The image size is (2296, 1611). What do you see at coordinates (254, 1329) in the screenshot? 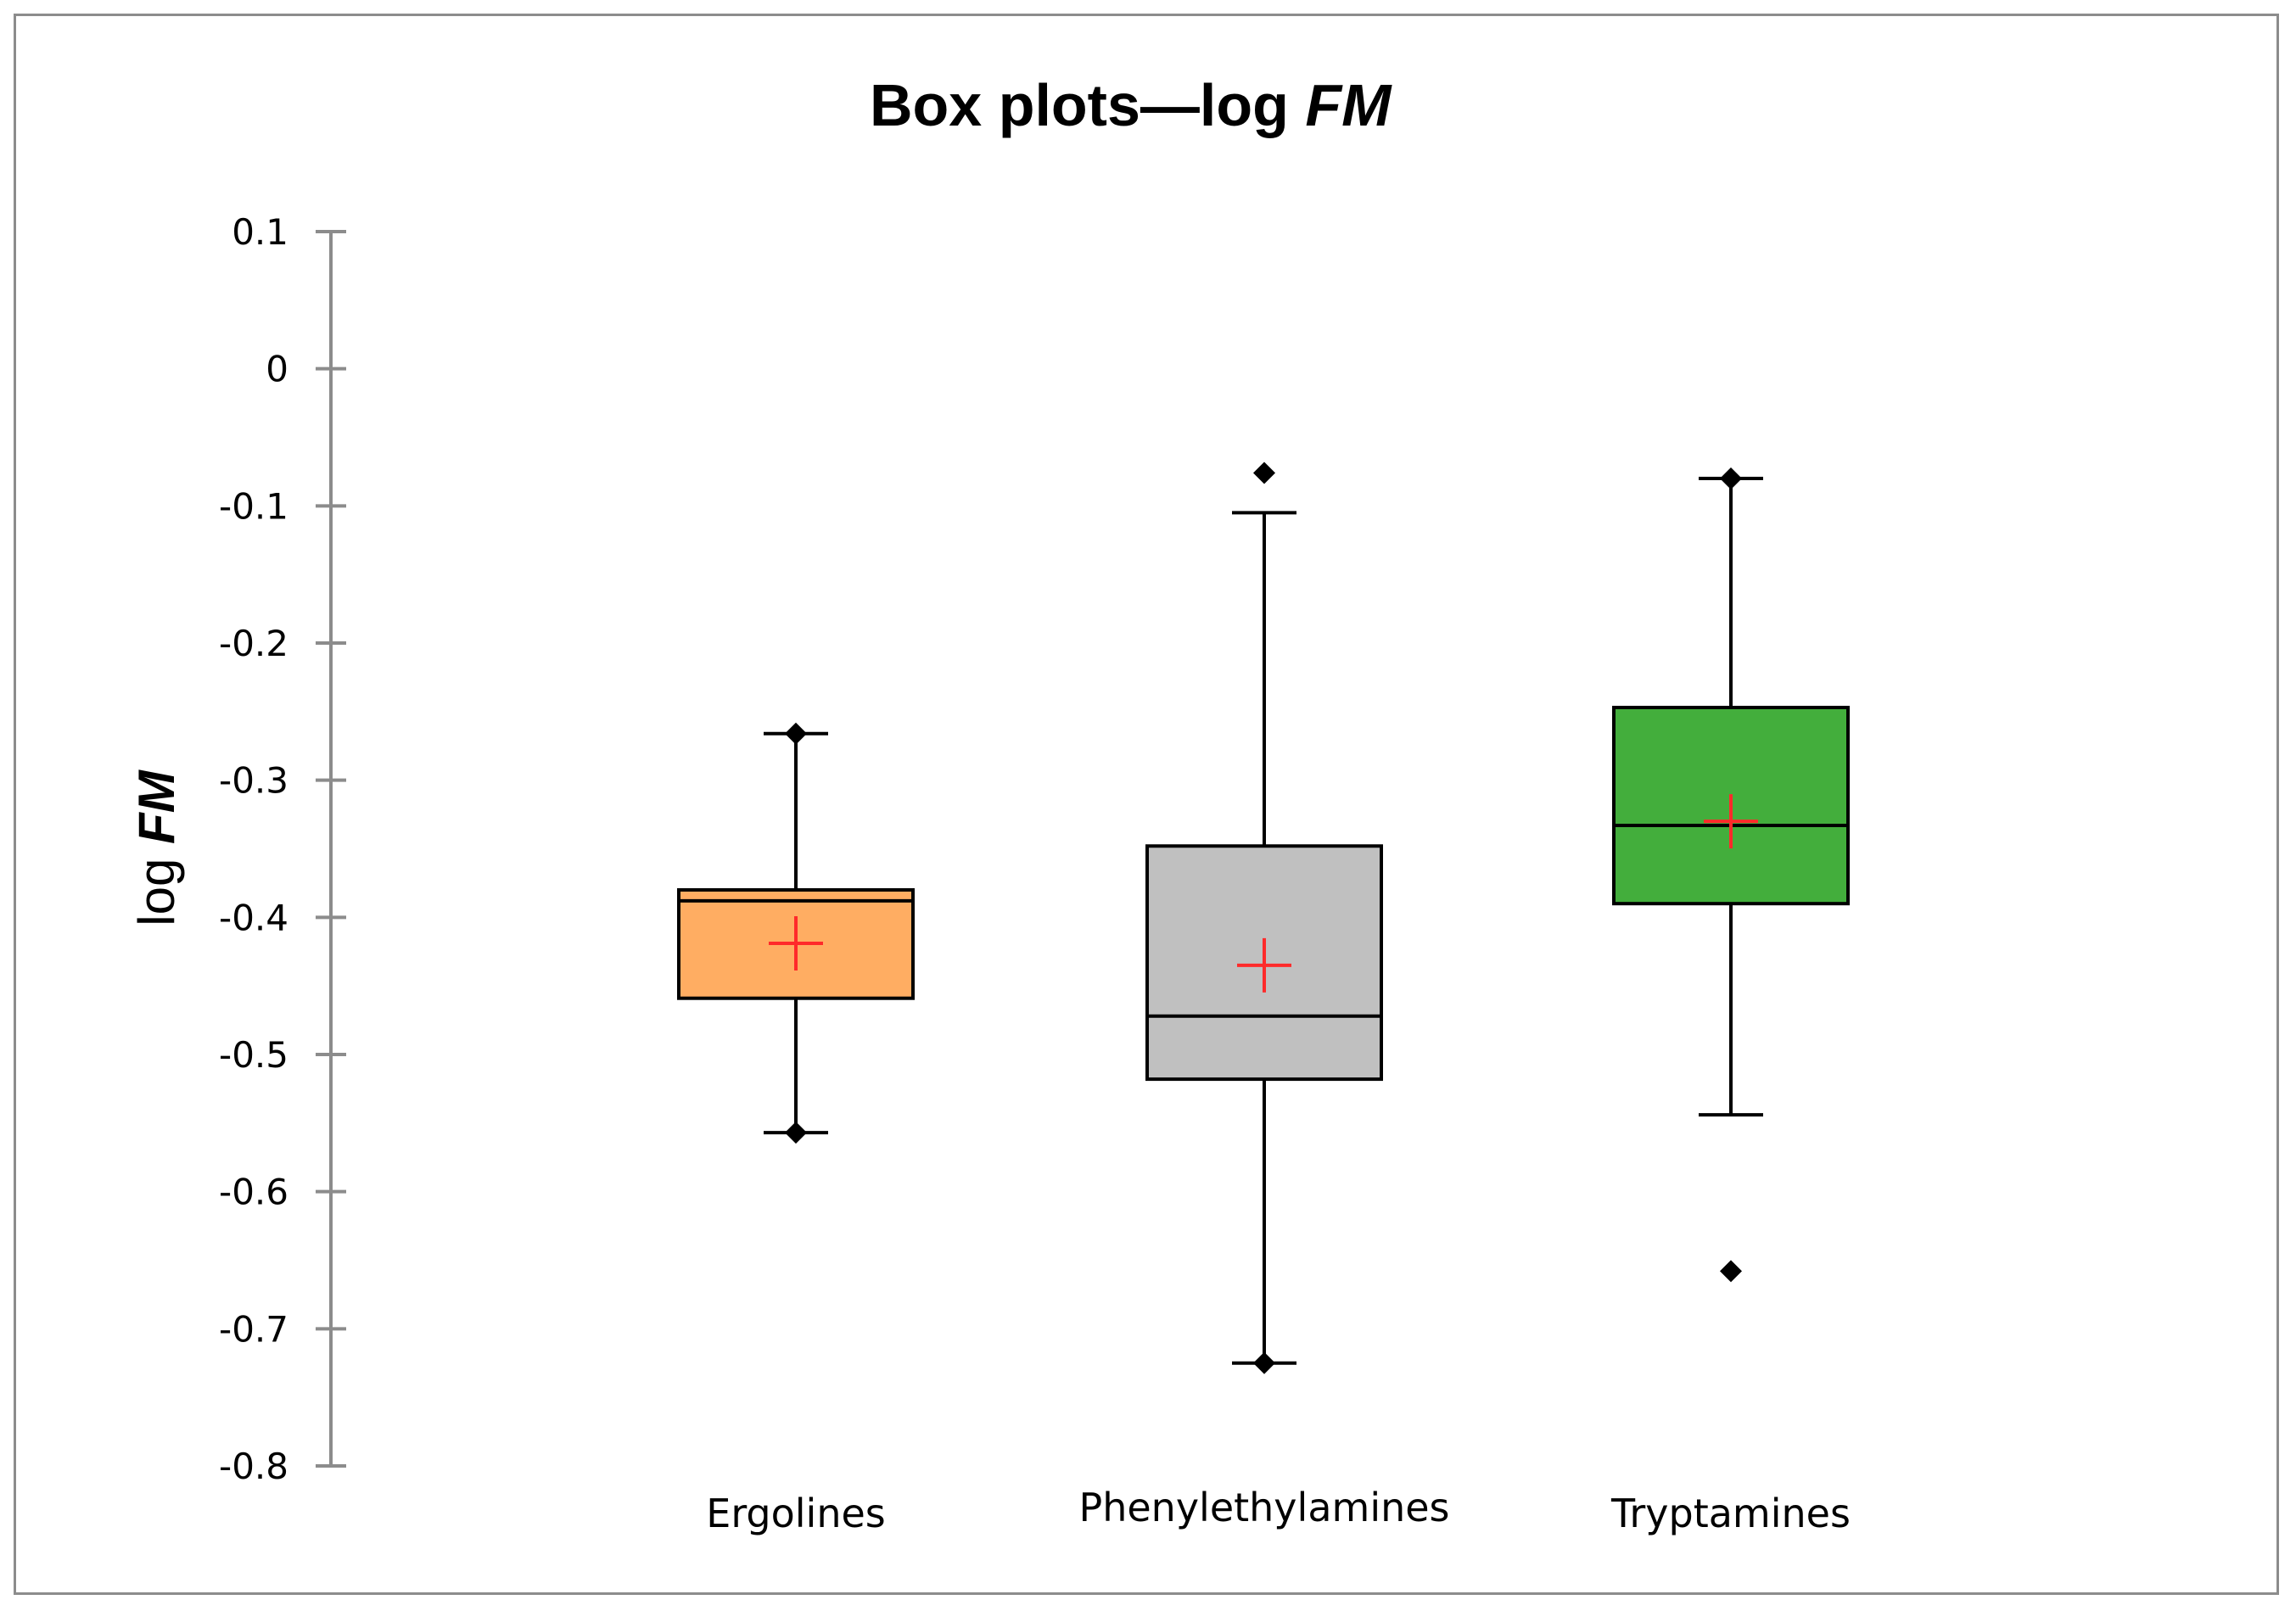
I see `y-tick-label: -0.7` at bounding box center [254, 1329].